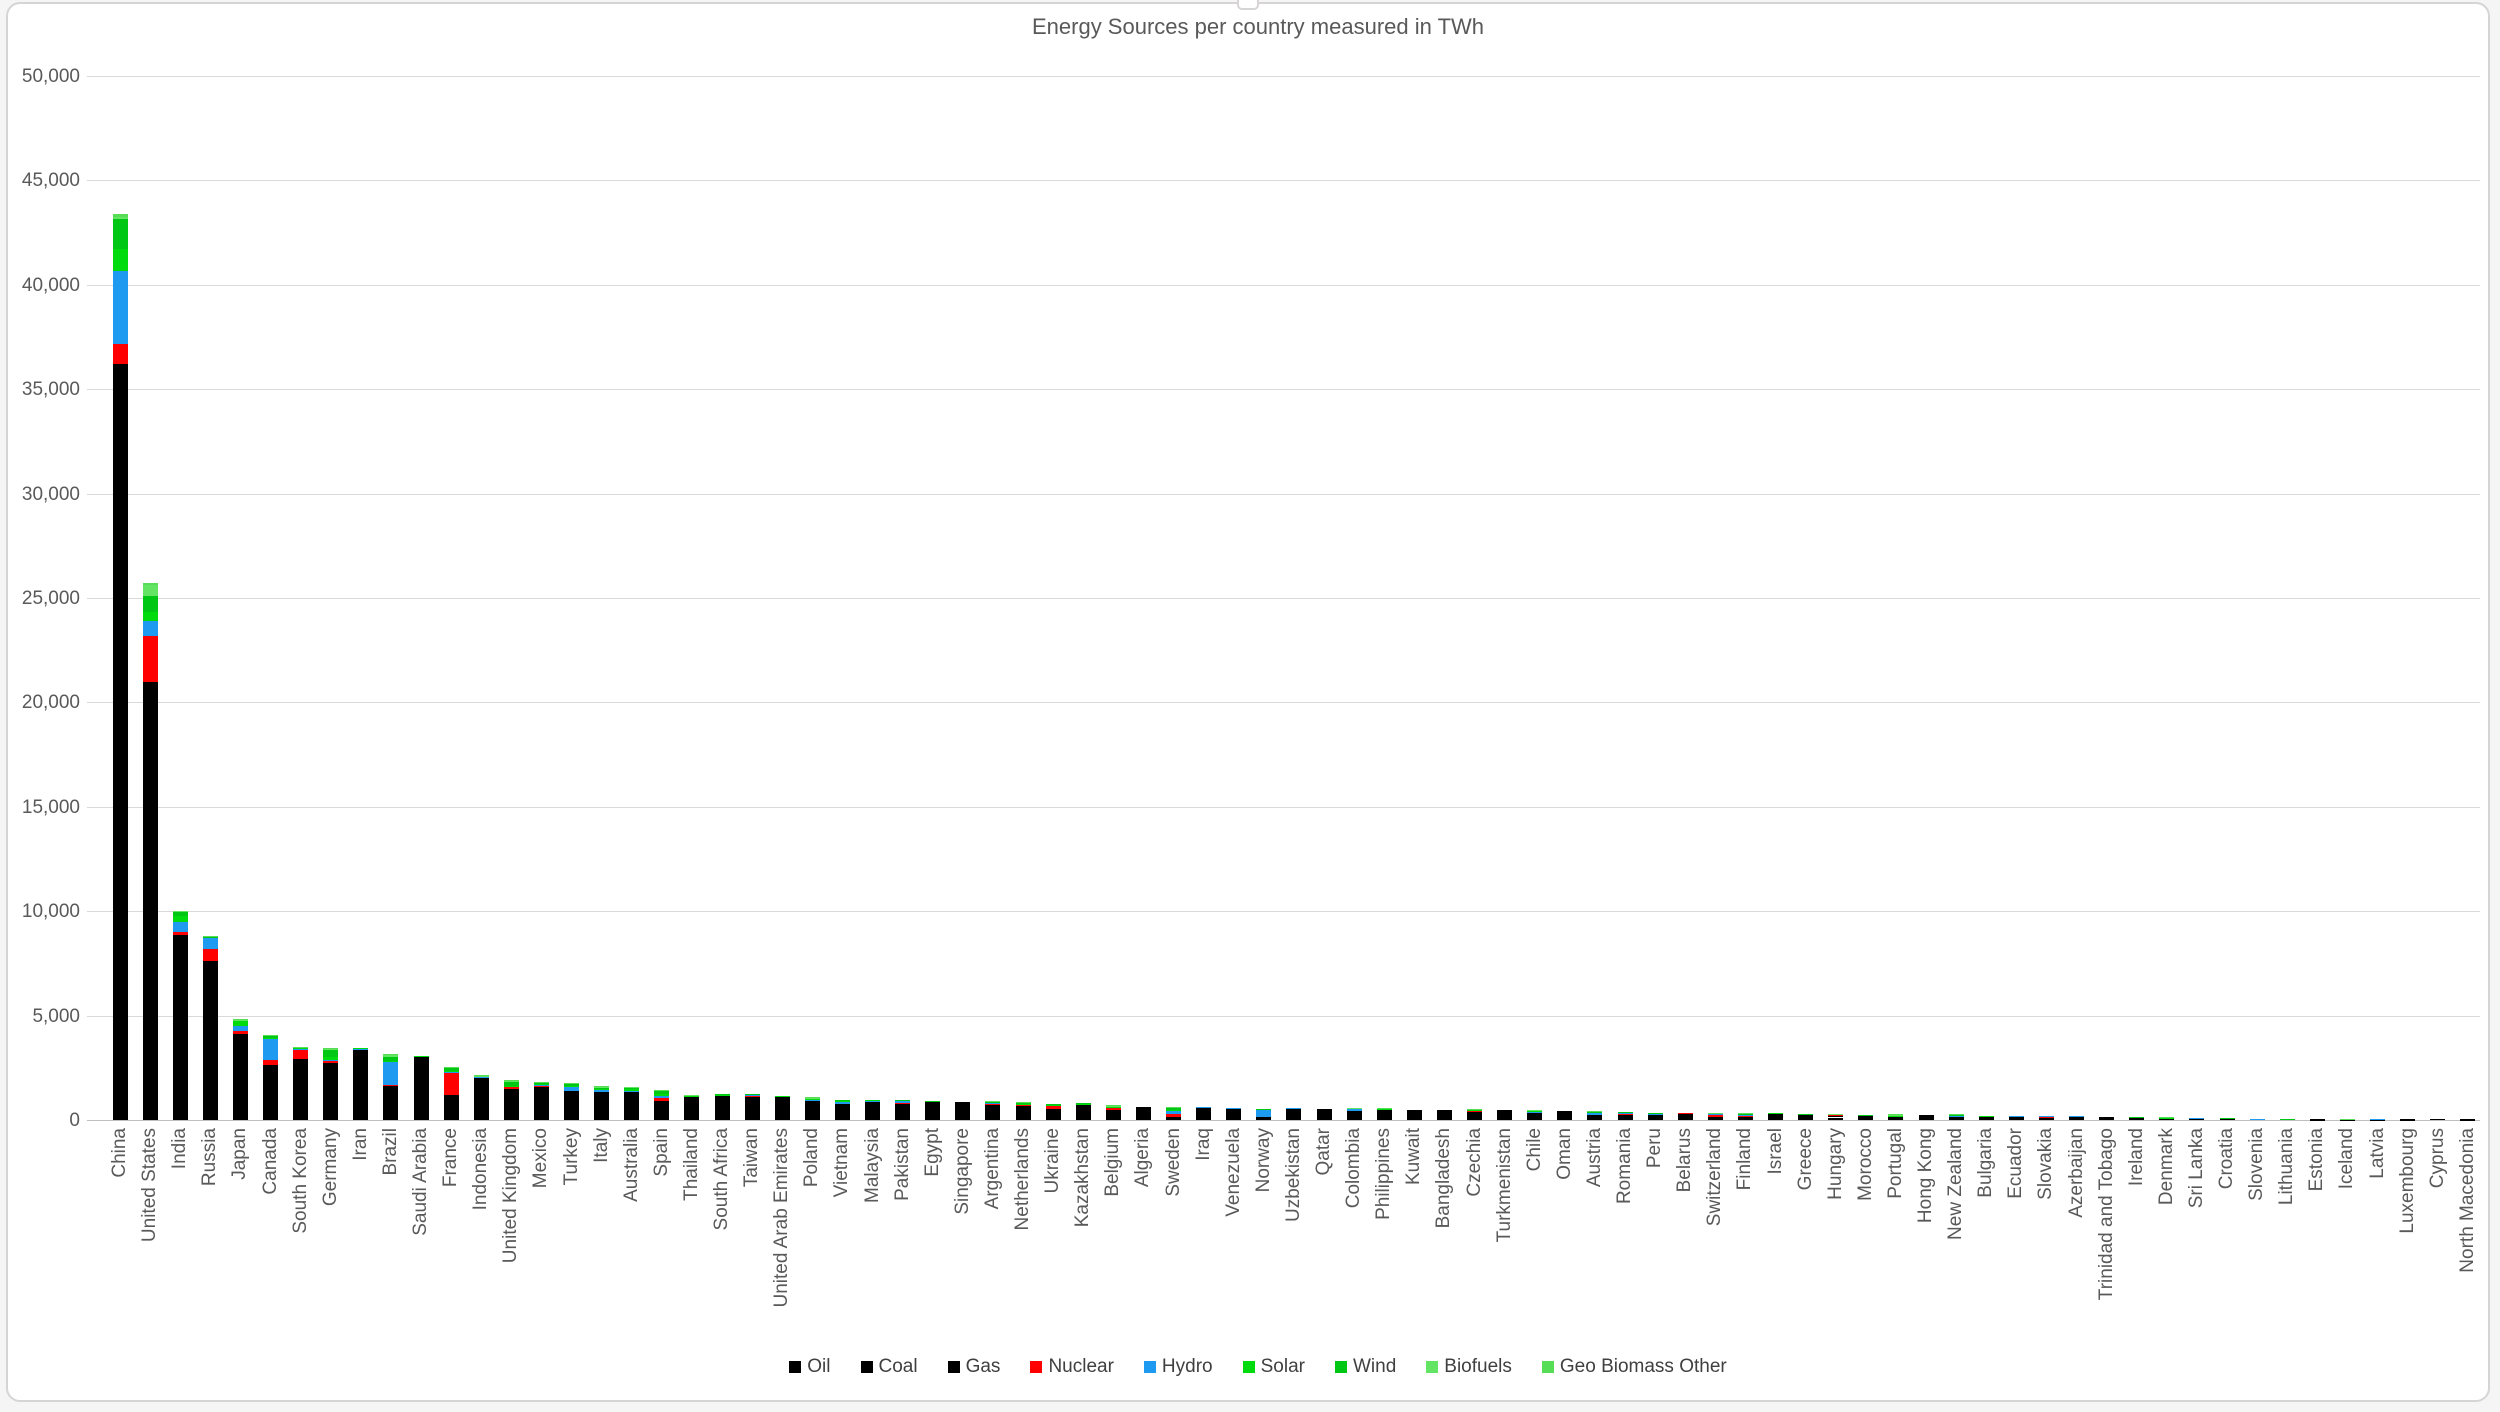 Image resolution: width=2500 pixels, height=1412 pixels. What do you see at coordinates (1234, 1113) in the screenshot?
I see `bar-venezuela` at bounding box center [1234, 1113].